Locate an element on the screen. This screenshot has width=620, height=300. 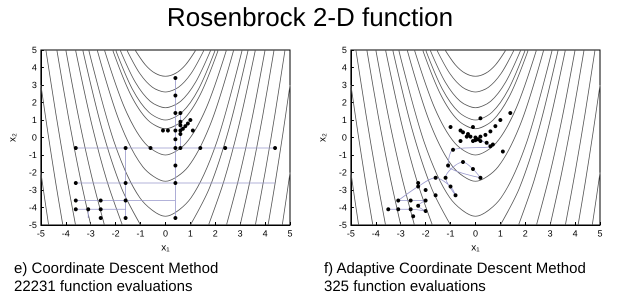
chart-title: Rosenbrock 2-D function is located at coordinates (310, 17).